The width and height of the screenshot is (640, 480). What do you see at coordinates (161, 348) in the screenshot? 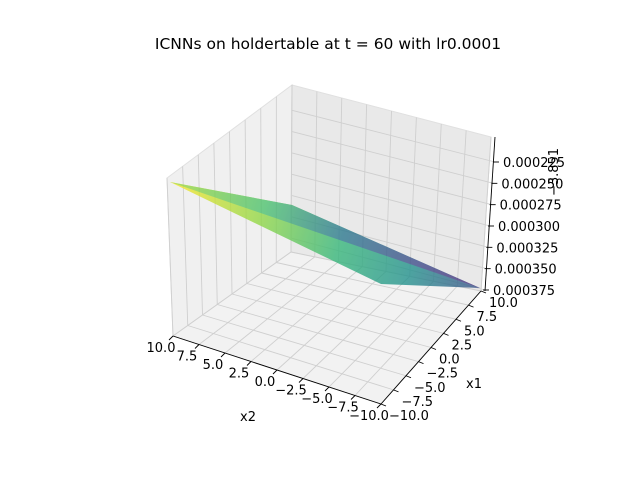
I see `x2-tick-label: 10.0` at bounding box center [161, 348].